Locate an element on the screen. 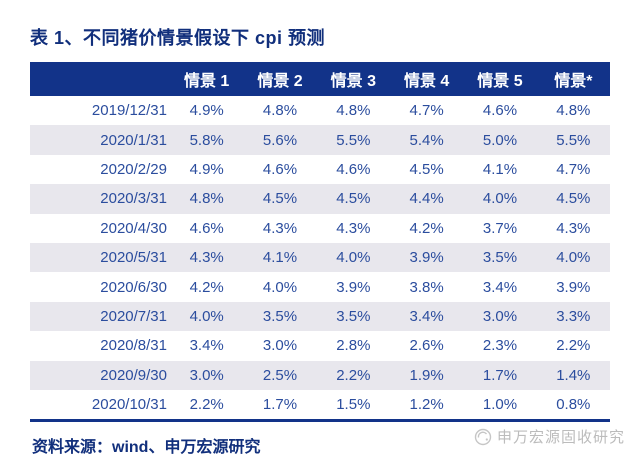 The width and height of the screenshot is (639, 465). date-cell: 2020/7/31 is located at coordinates (133, 316).